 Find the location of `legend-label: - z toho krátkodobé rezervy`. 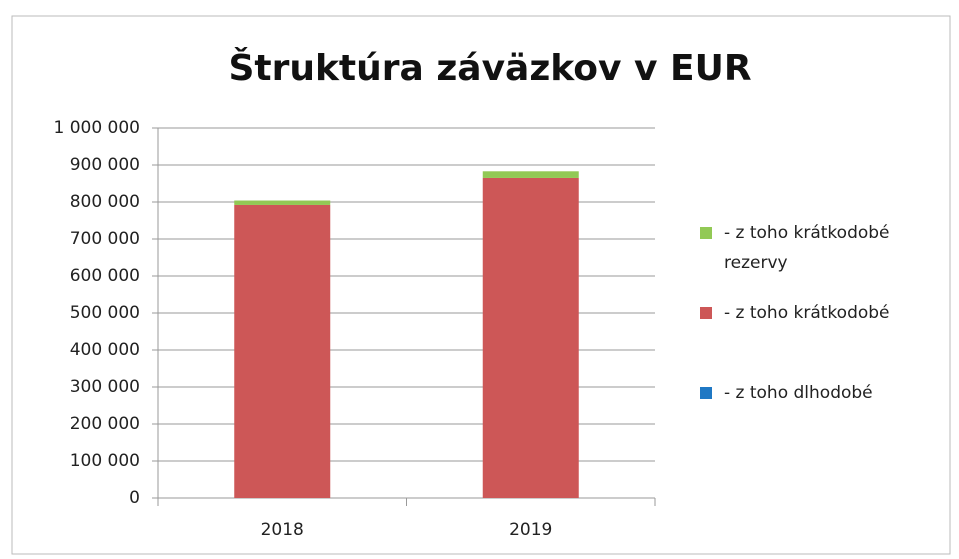

legend-label: - z toho krátkodobé rezervy is located at coordinates (807, 248).